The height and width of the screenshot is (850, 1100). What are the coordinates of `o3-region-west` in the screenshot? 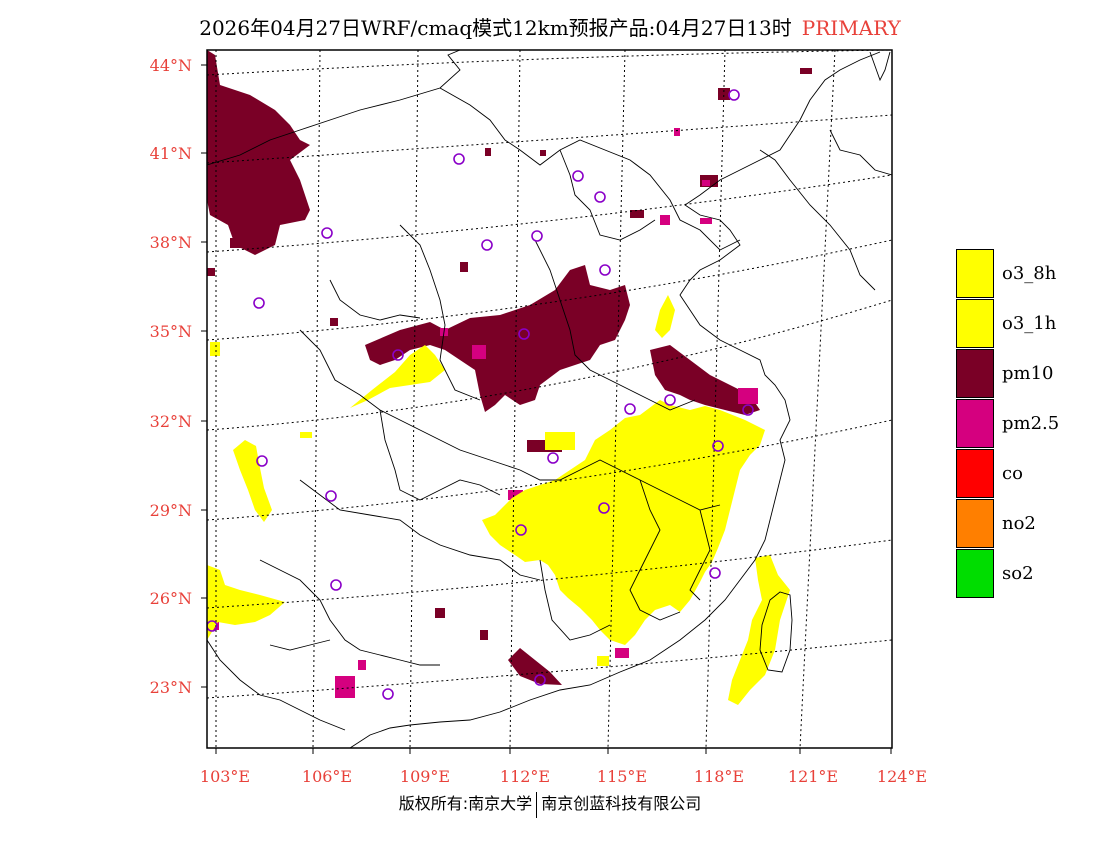 It's located at (246, 602).